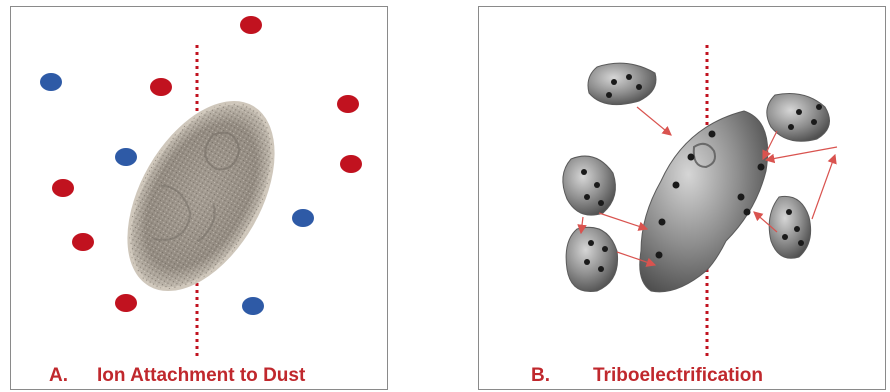 Image resolution: width=890 pixels, height=392 pixels. Describe the element at coordinates (790, 227) in the screenshot. I see `small-particle-right-bottom` at that location.